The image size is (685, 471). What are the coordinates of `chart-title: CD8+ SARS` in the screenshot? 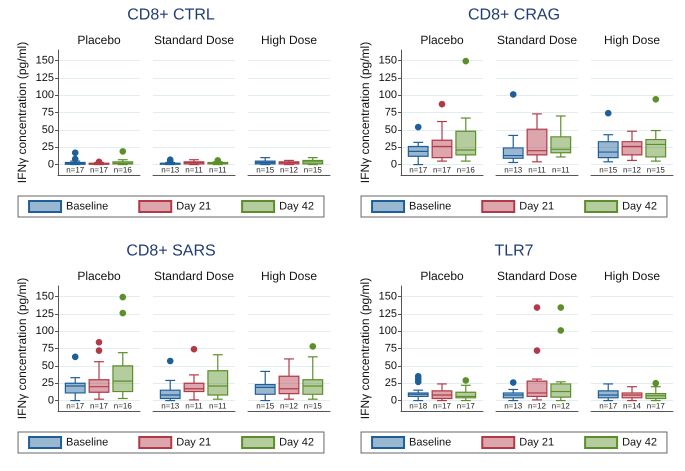 It's located at (171, 251).